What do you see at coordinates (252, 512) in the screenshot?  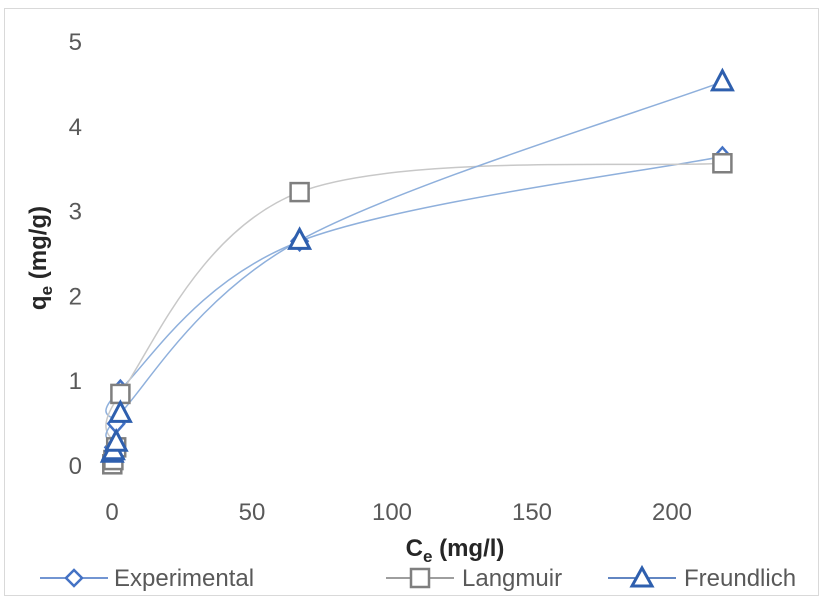 I see `x-tick-label: 50` at bounding box center [252, 512].